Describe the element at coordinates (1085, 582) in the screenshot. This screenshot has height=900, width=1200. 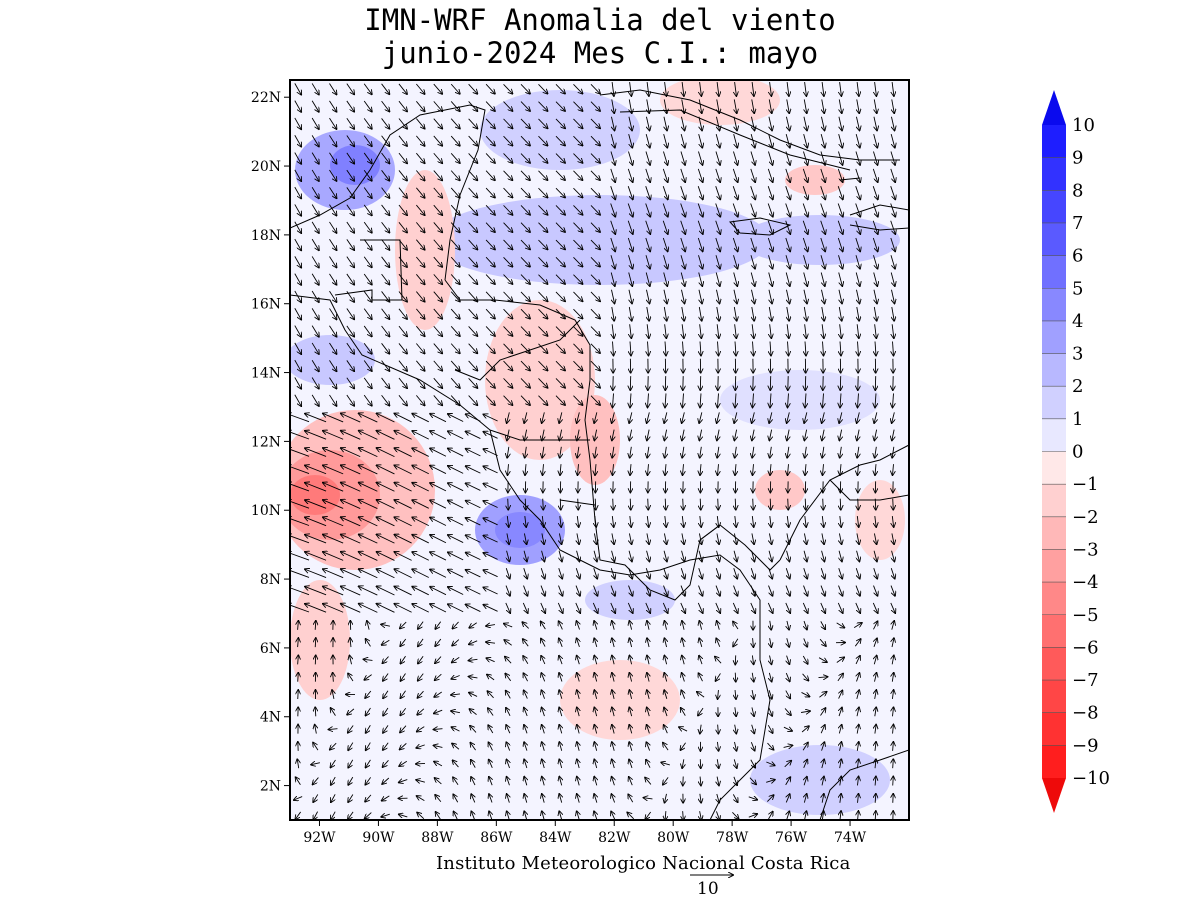
I see `colorbar-label: −4` at that location.